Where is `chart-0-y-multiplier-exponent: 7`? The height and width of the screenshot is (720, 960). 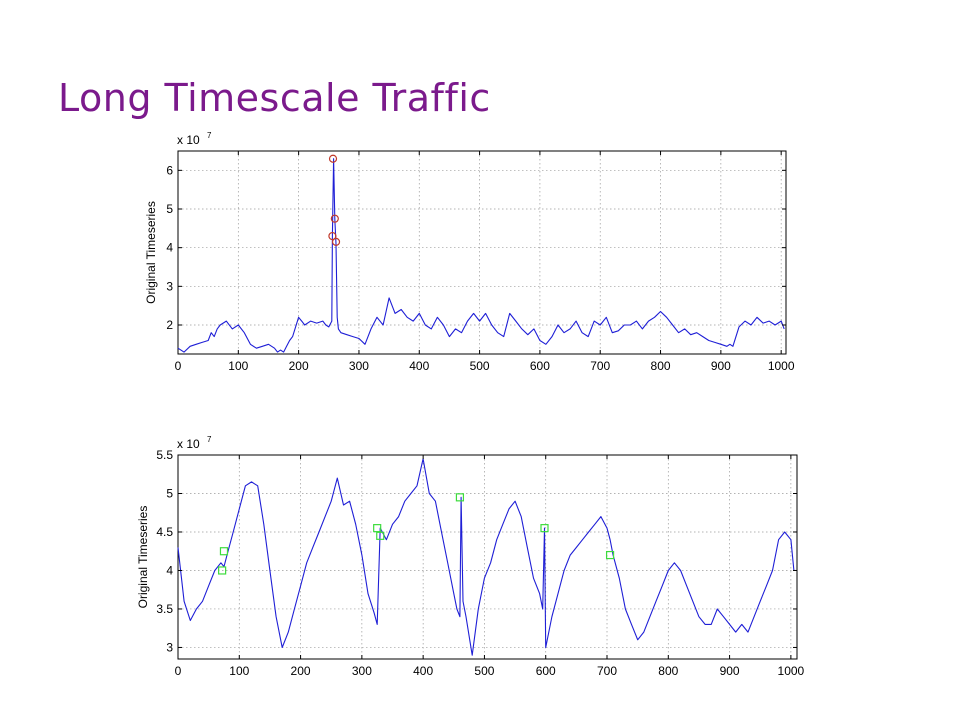
chart-0-y-multiplier-exponent: 7 is located at coordinates (209, 135).